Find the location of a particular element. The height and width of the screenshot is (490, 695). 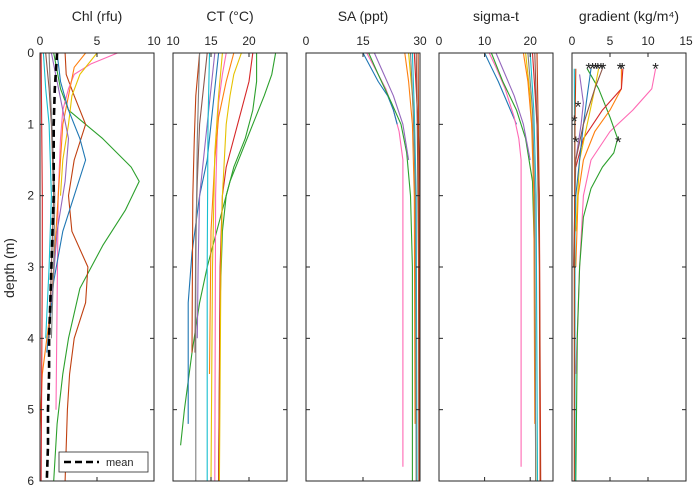

panel-5-marker-7: * is located at coordinates (620, 69).